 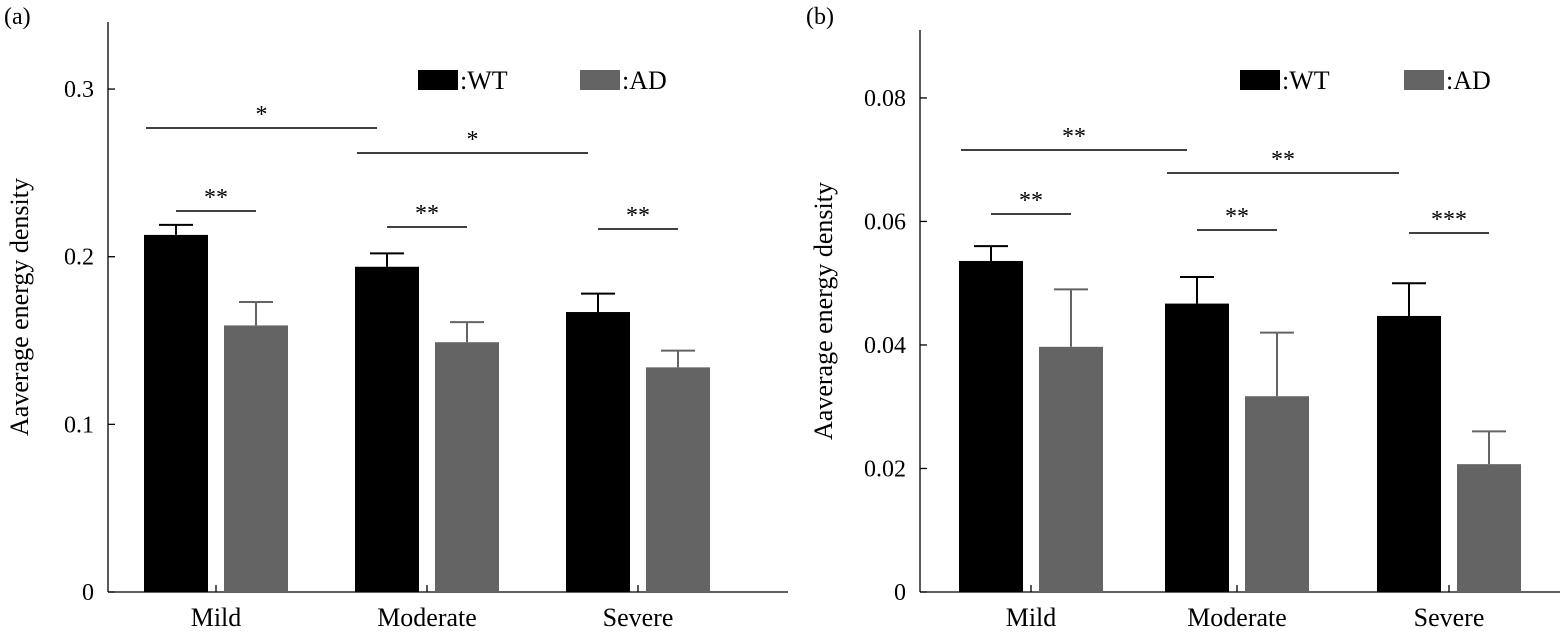 What do you see at coordinates (885, 99) in the screenshot?
I see `y-tick-label: 0.08` at bounding box center [885, 99].